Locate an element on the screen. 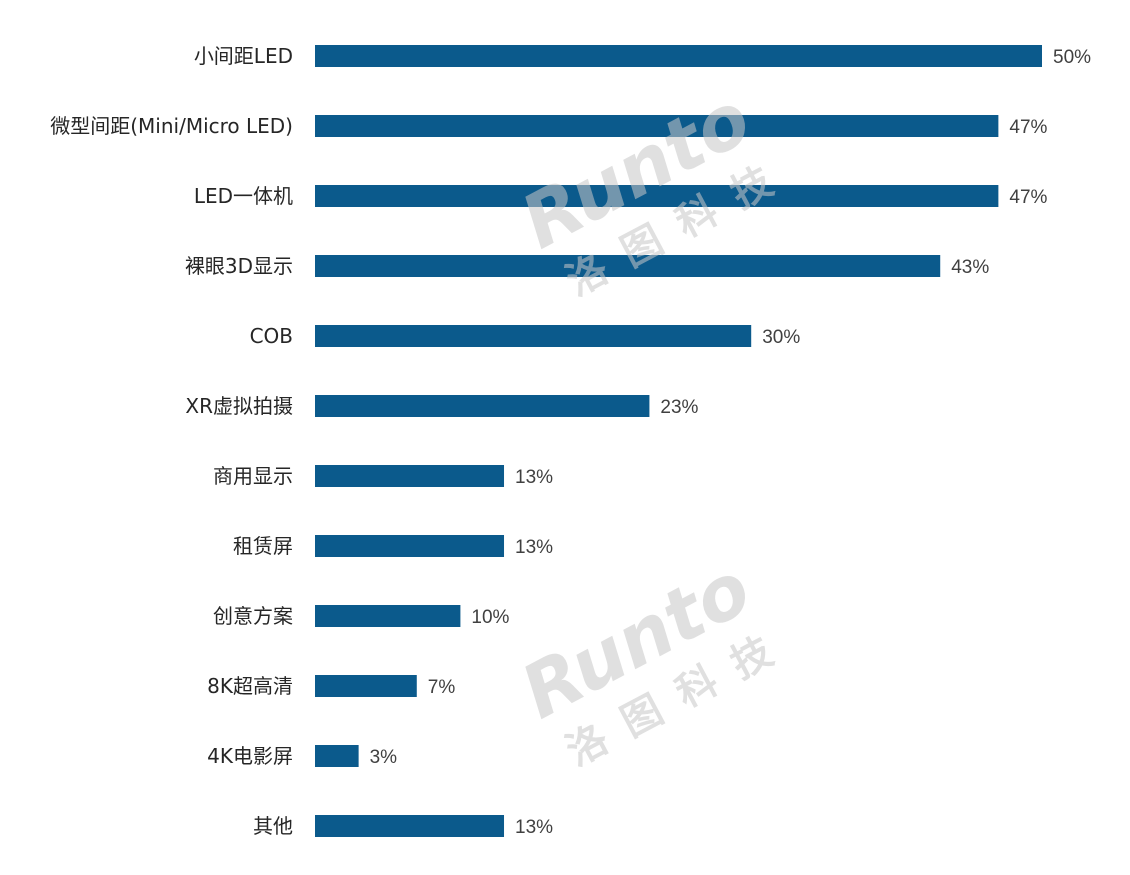 The height and width of the screenshot is (875, 1130). value-label: 23% is located at coordinates (679, 407).